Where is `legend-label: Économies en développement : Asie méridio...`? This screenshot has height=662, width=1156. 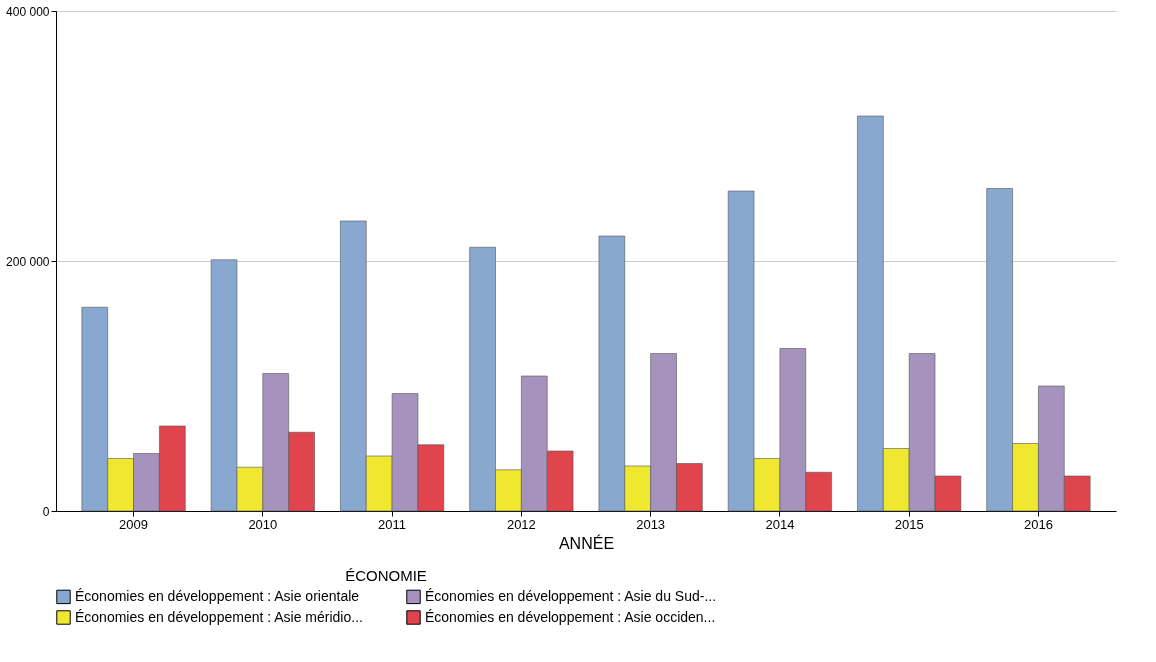
legend-label: Économies en développement : Asie méridio... is located at coordinates (219, 616).